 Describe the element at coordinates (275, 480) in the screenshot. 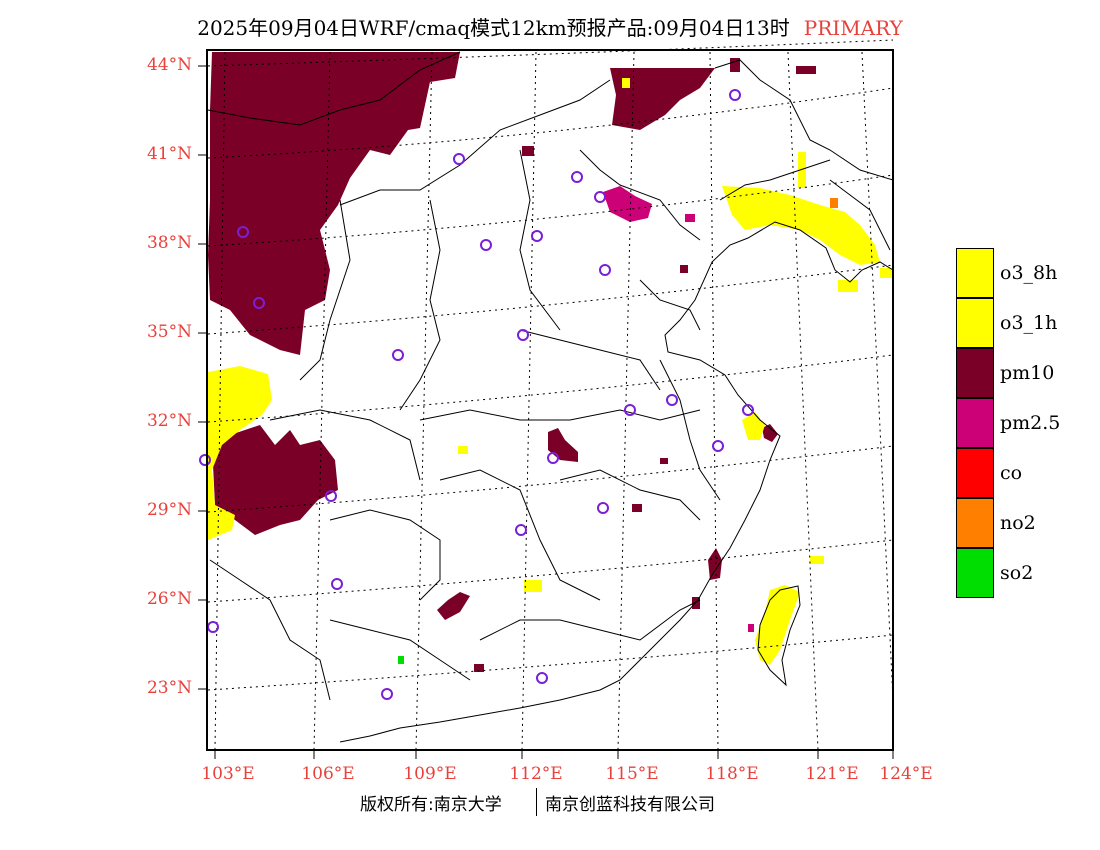

I see `pm10-sichuan-area` at that location.